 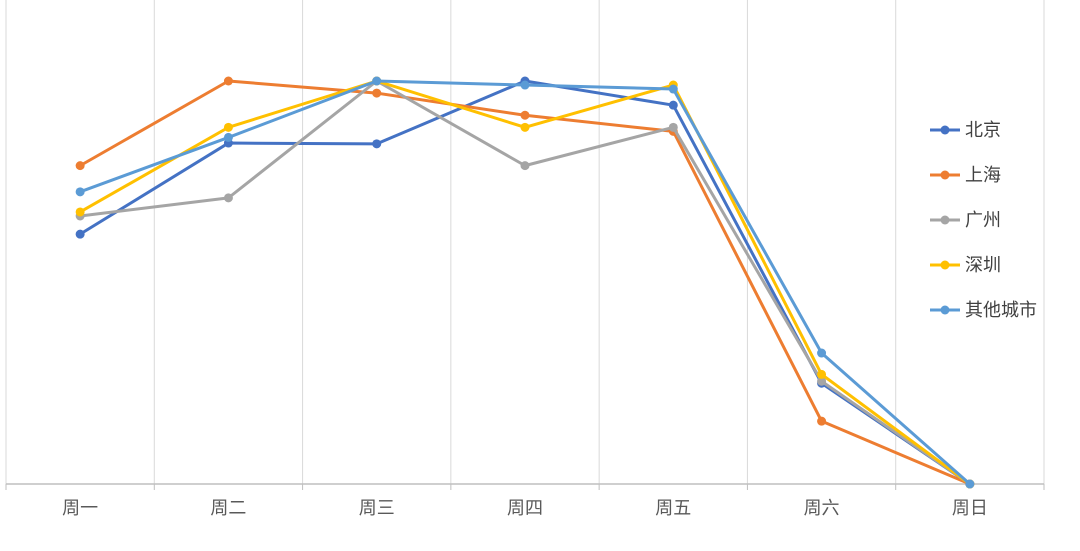 I want to click on x-tick-label: 周二, so click(x=228, y=508).